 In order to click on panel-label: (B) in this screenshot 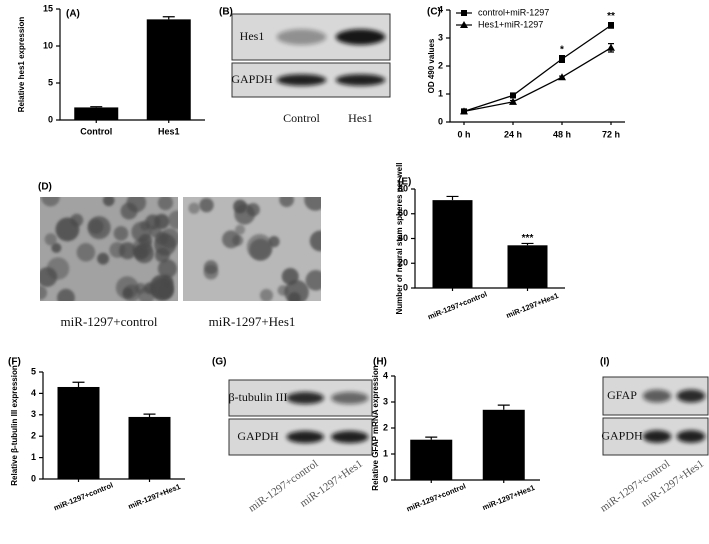, I will do `click(226, 12)`.